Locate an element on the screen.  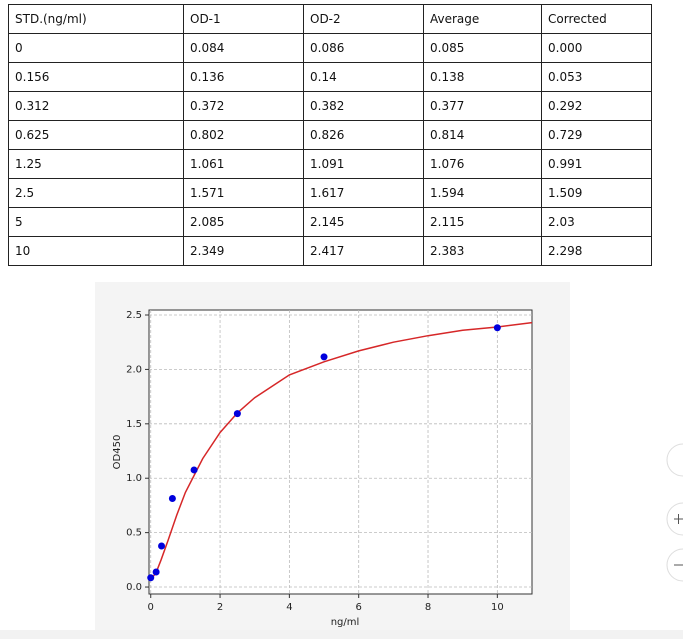
table-row: 1.25 1.061 1.091 1.076 0.991 is located at coordinates (330, 164).